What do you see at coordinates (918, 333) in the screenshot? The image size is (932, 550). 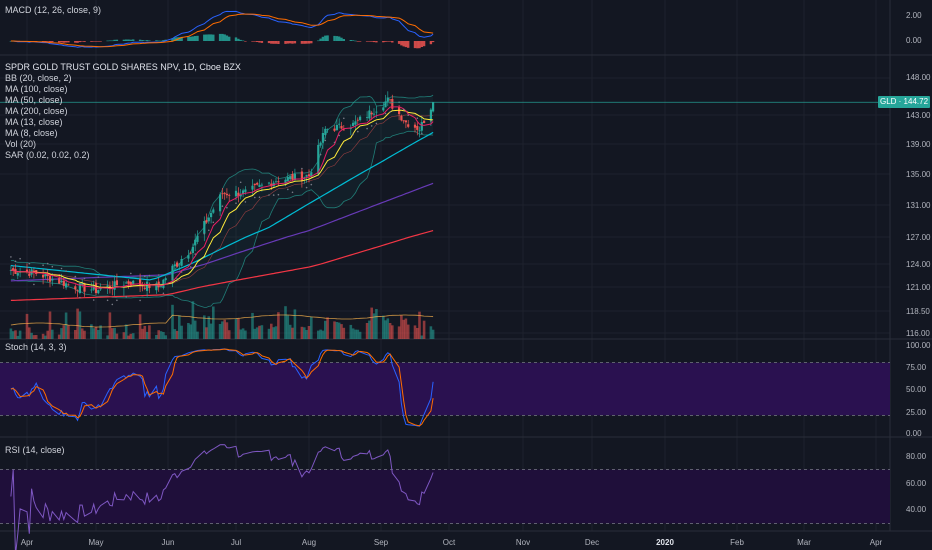 I see `price-tick-label: 116.00` at bounding box center [918, 333].